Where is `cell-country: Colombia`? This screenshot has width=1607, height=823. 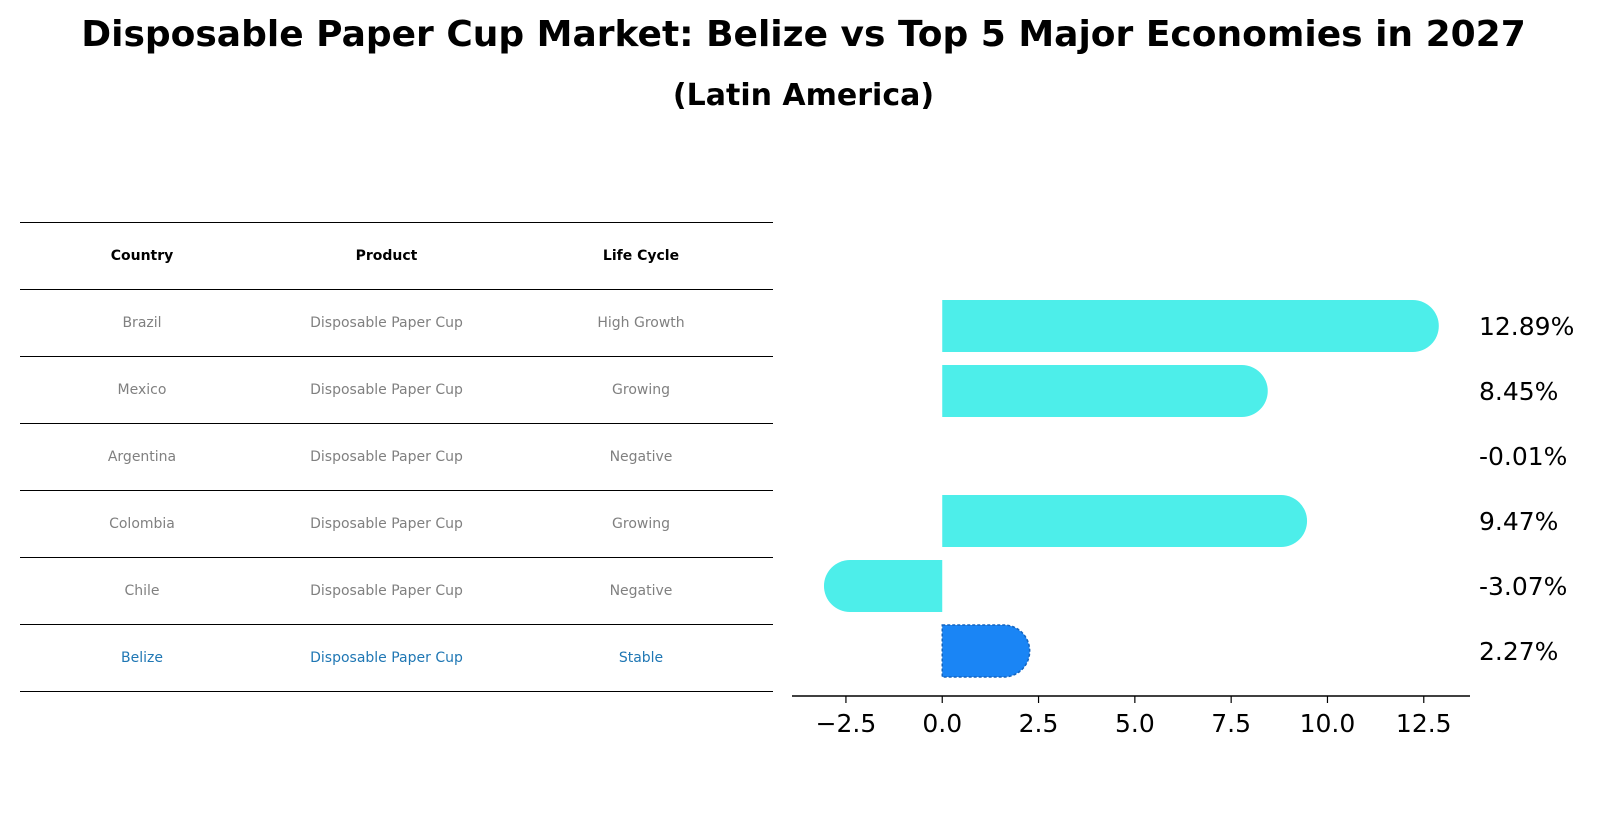 cell-country: Colombia is located at coordinates (142, 524).